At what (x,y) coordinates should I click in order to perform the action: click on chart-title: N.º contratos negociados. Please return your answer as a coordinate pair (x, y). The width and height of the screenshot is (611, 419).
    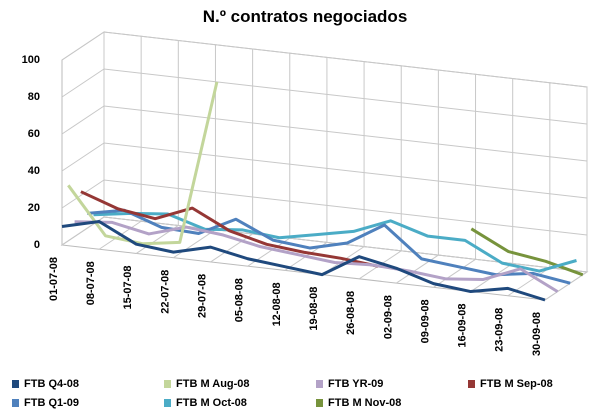
    Looking at the image, I should click on (305, 16).